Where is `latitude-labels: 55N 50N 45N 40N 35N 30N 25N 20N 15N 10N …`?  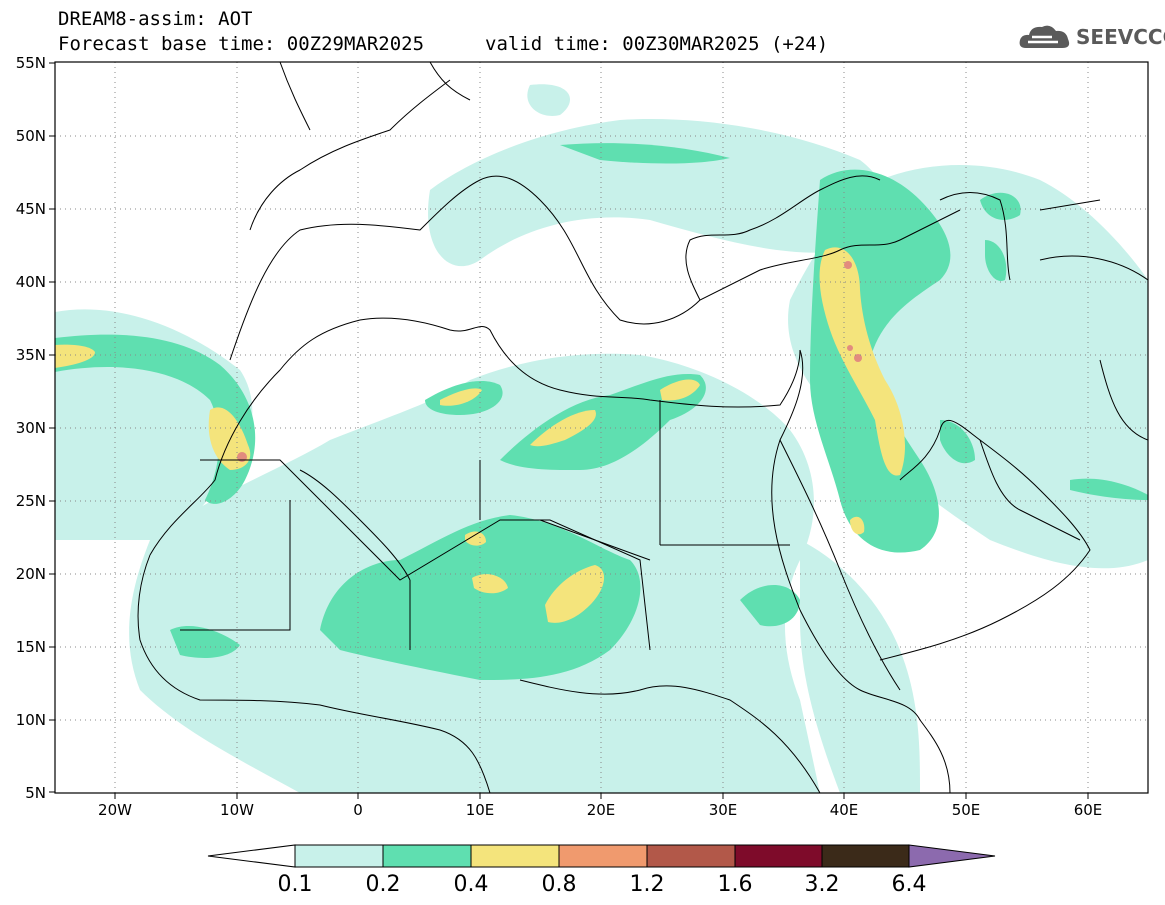 latitude-labels: 55N 50N 45N 40N 35N 30N 25N 20N 15N 10N … is located at coordinates (31, 428).